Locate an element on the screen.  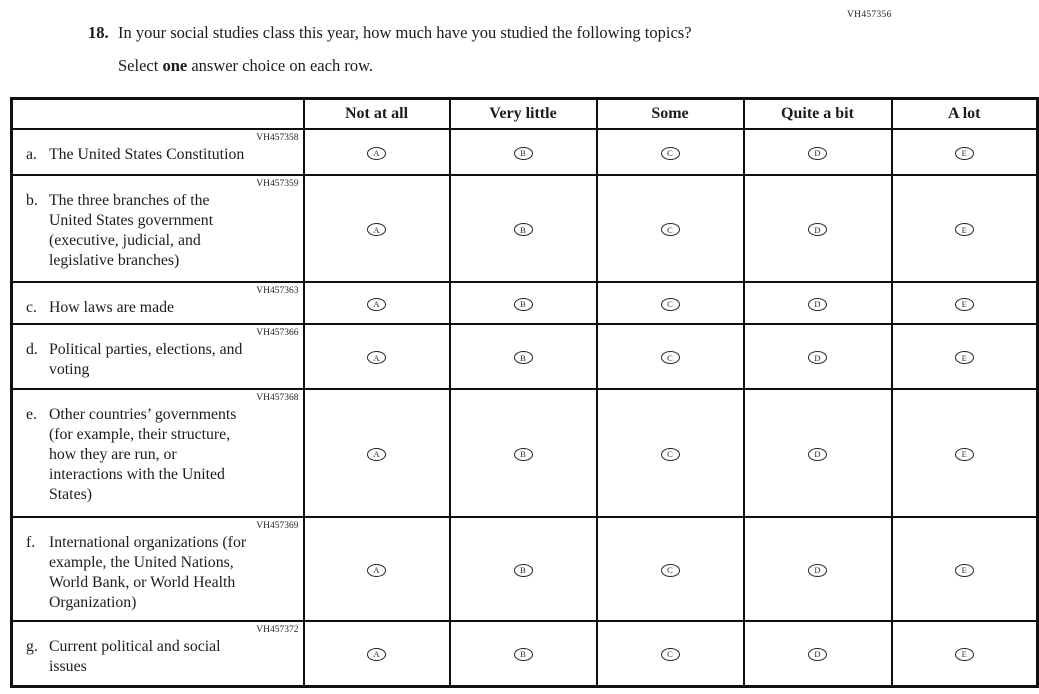
row-code: VH457366 is located at coordinates (277, 333).